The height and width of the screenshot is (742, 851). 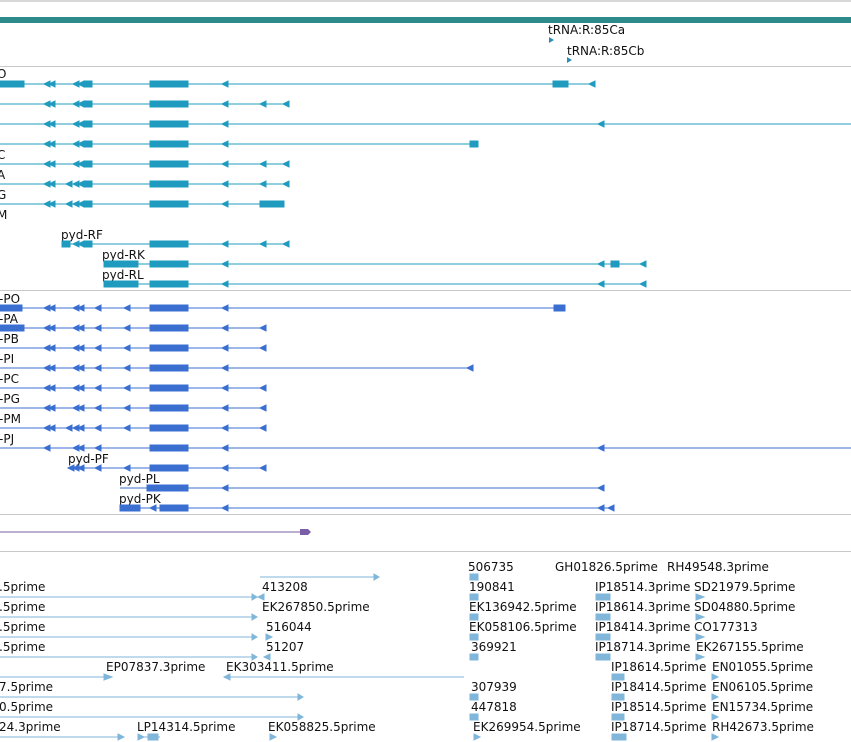 I want to click on est-label: 413208, so click(x=285, y=587).